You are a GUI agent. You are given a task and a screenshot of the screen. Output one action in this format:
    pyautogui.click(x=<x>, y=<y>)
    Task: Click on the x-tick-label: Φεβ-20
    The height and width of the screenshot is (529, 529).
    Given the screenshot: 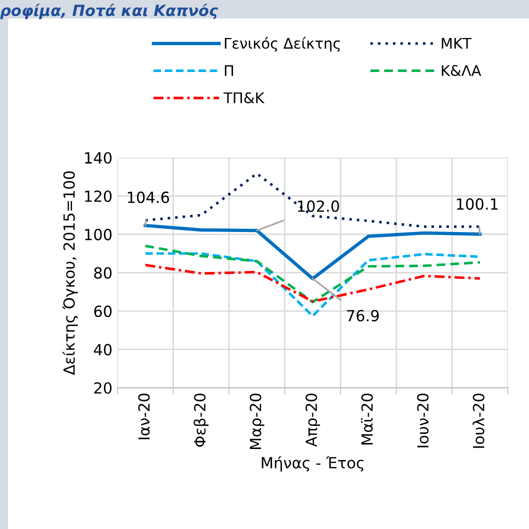 What is the action you would take?
    pyautogui.click(x=201, y=420)
    